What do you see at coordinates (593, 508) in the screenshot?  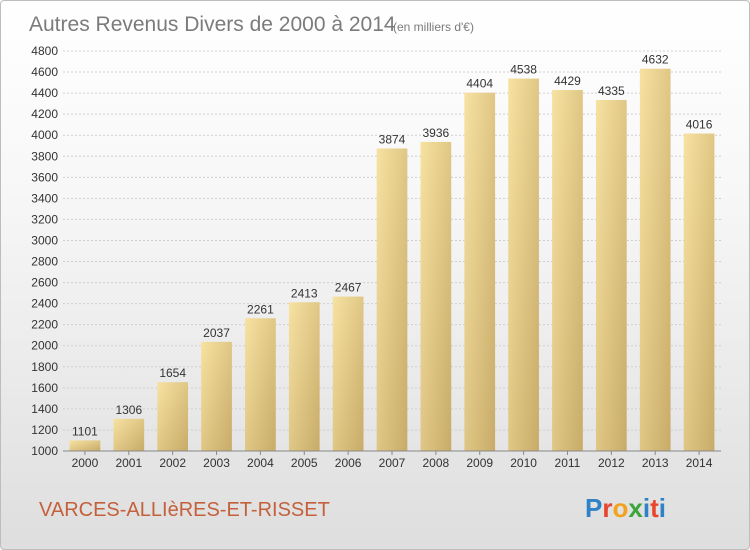 I see `logo-letter: P` at bounding box center [593, 508].